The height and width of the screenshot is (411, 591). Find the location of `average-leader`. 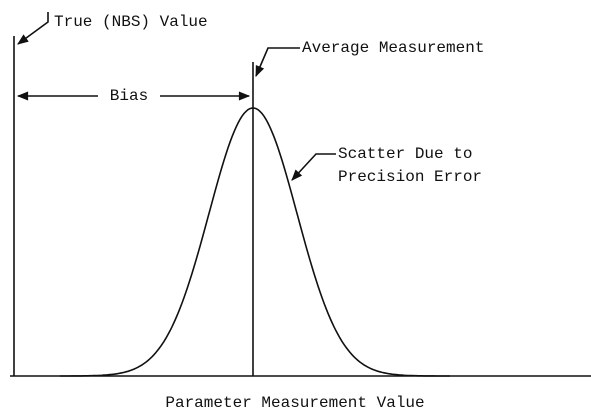

average-leader is located at coordinates (277, 62).